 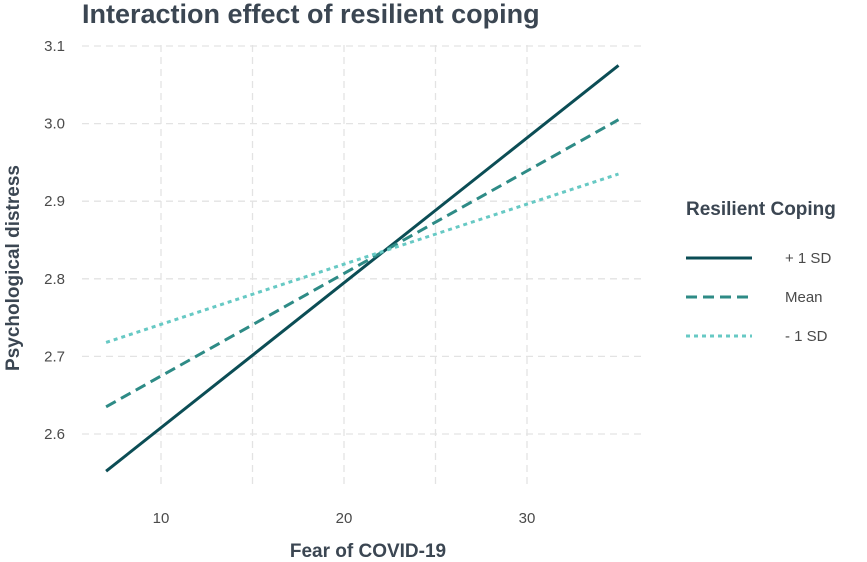 What do you see at coordinates (54, 124) in the screenshot?
I see `y-tick-label: 3.0` at bounding box center [54, 124].